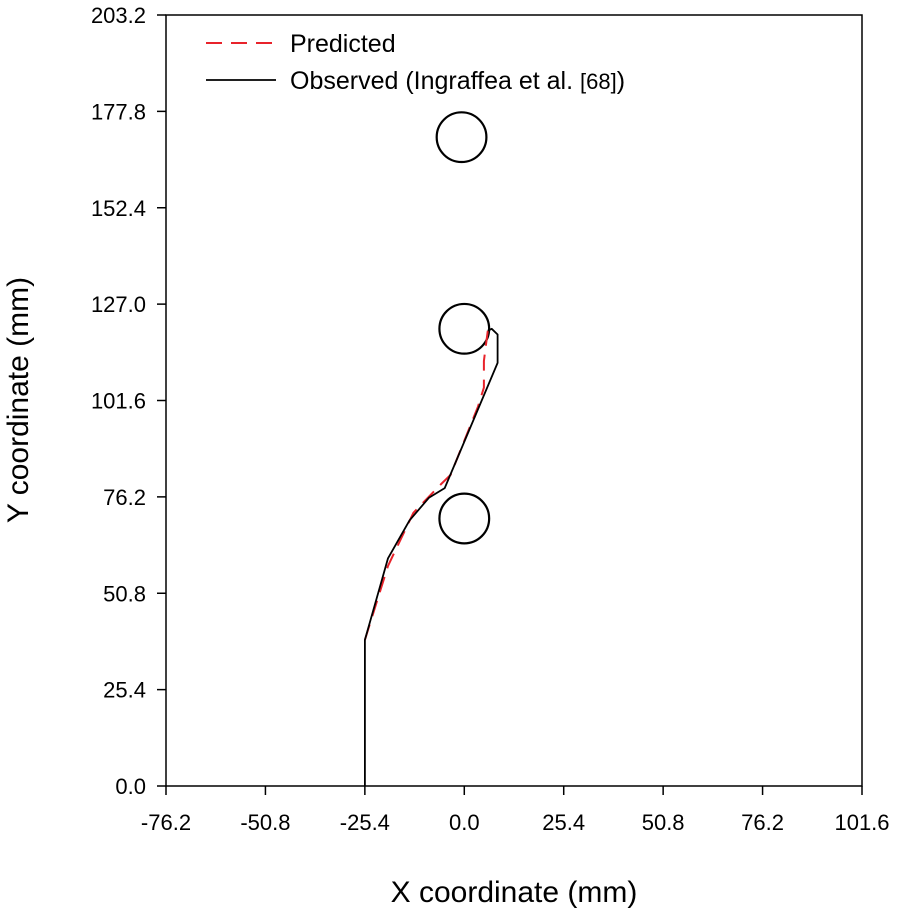 This screenshot has height=913, width=900. I want to click on y-tick-label: 0.0, so click(130, 786).